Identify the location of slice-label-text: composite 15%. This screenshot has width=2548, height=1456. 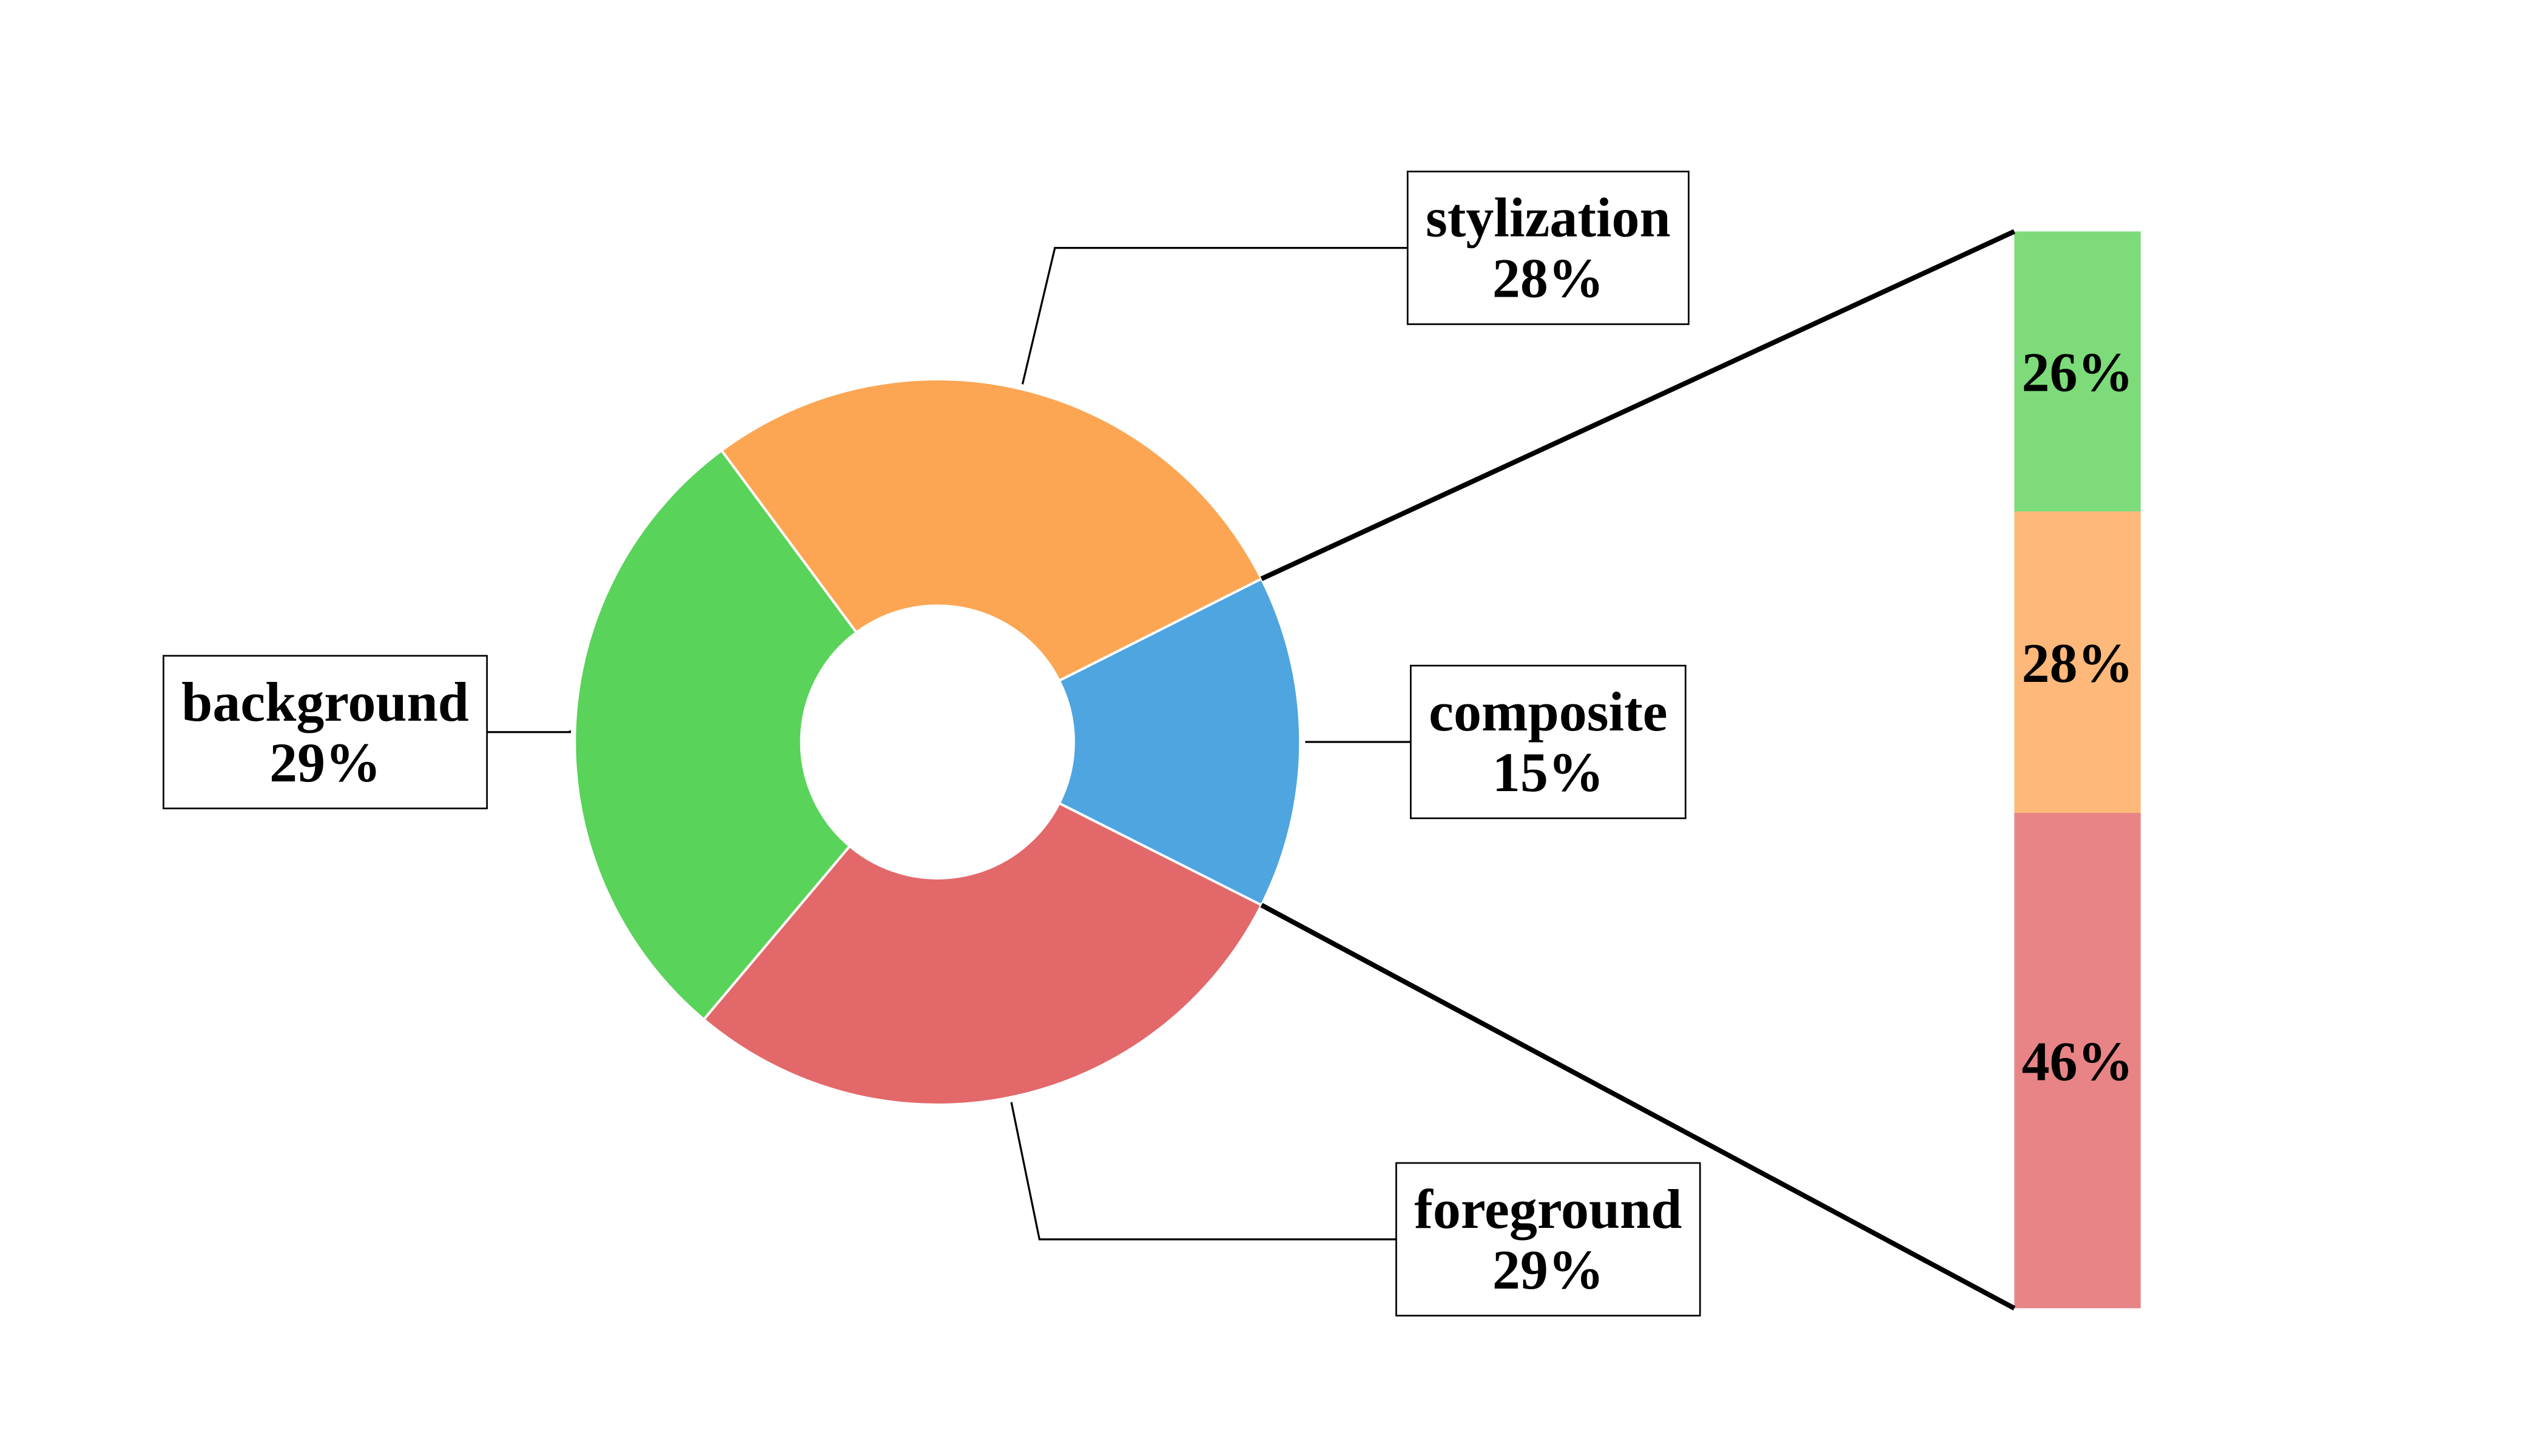
(1548, 742).